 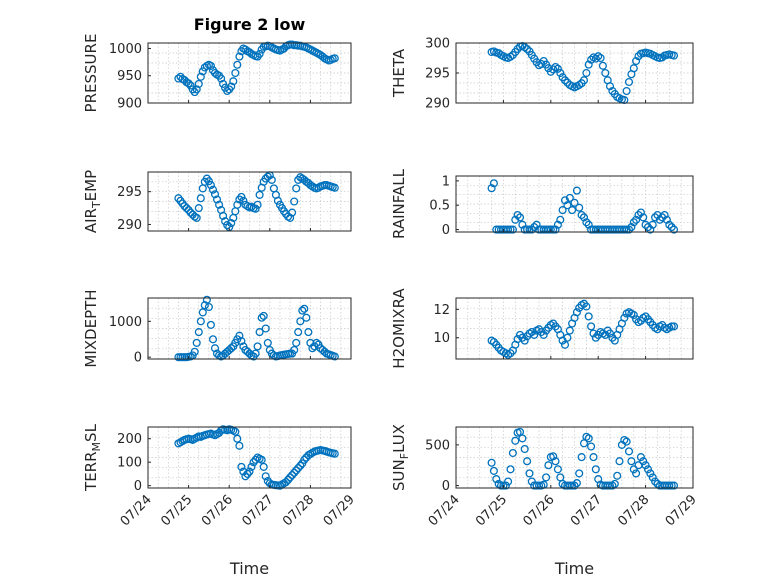 I want to click on y-axis-label-main: TERR, so click(x=91, y=471).